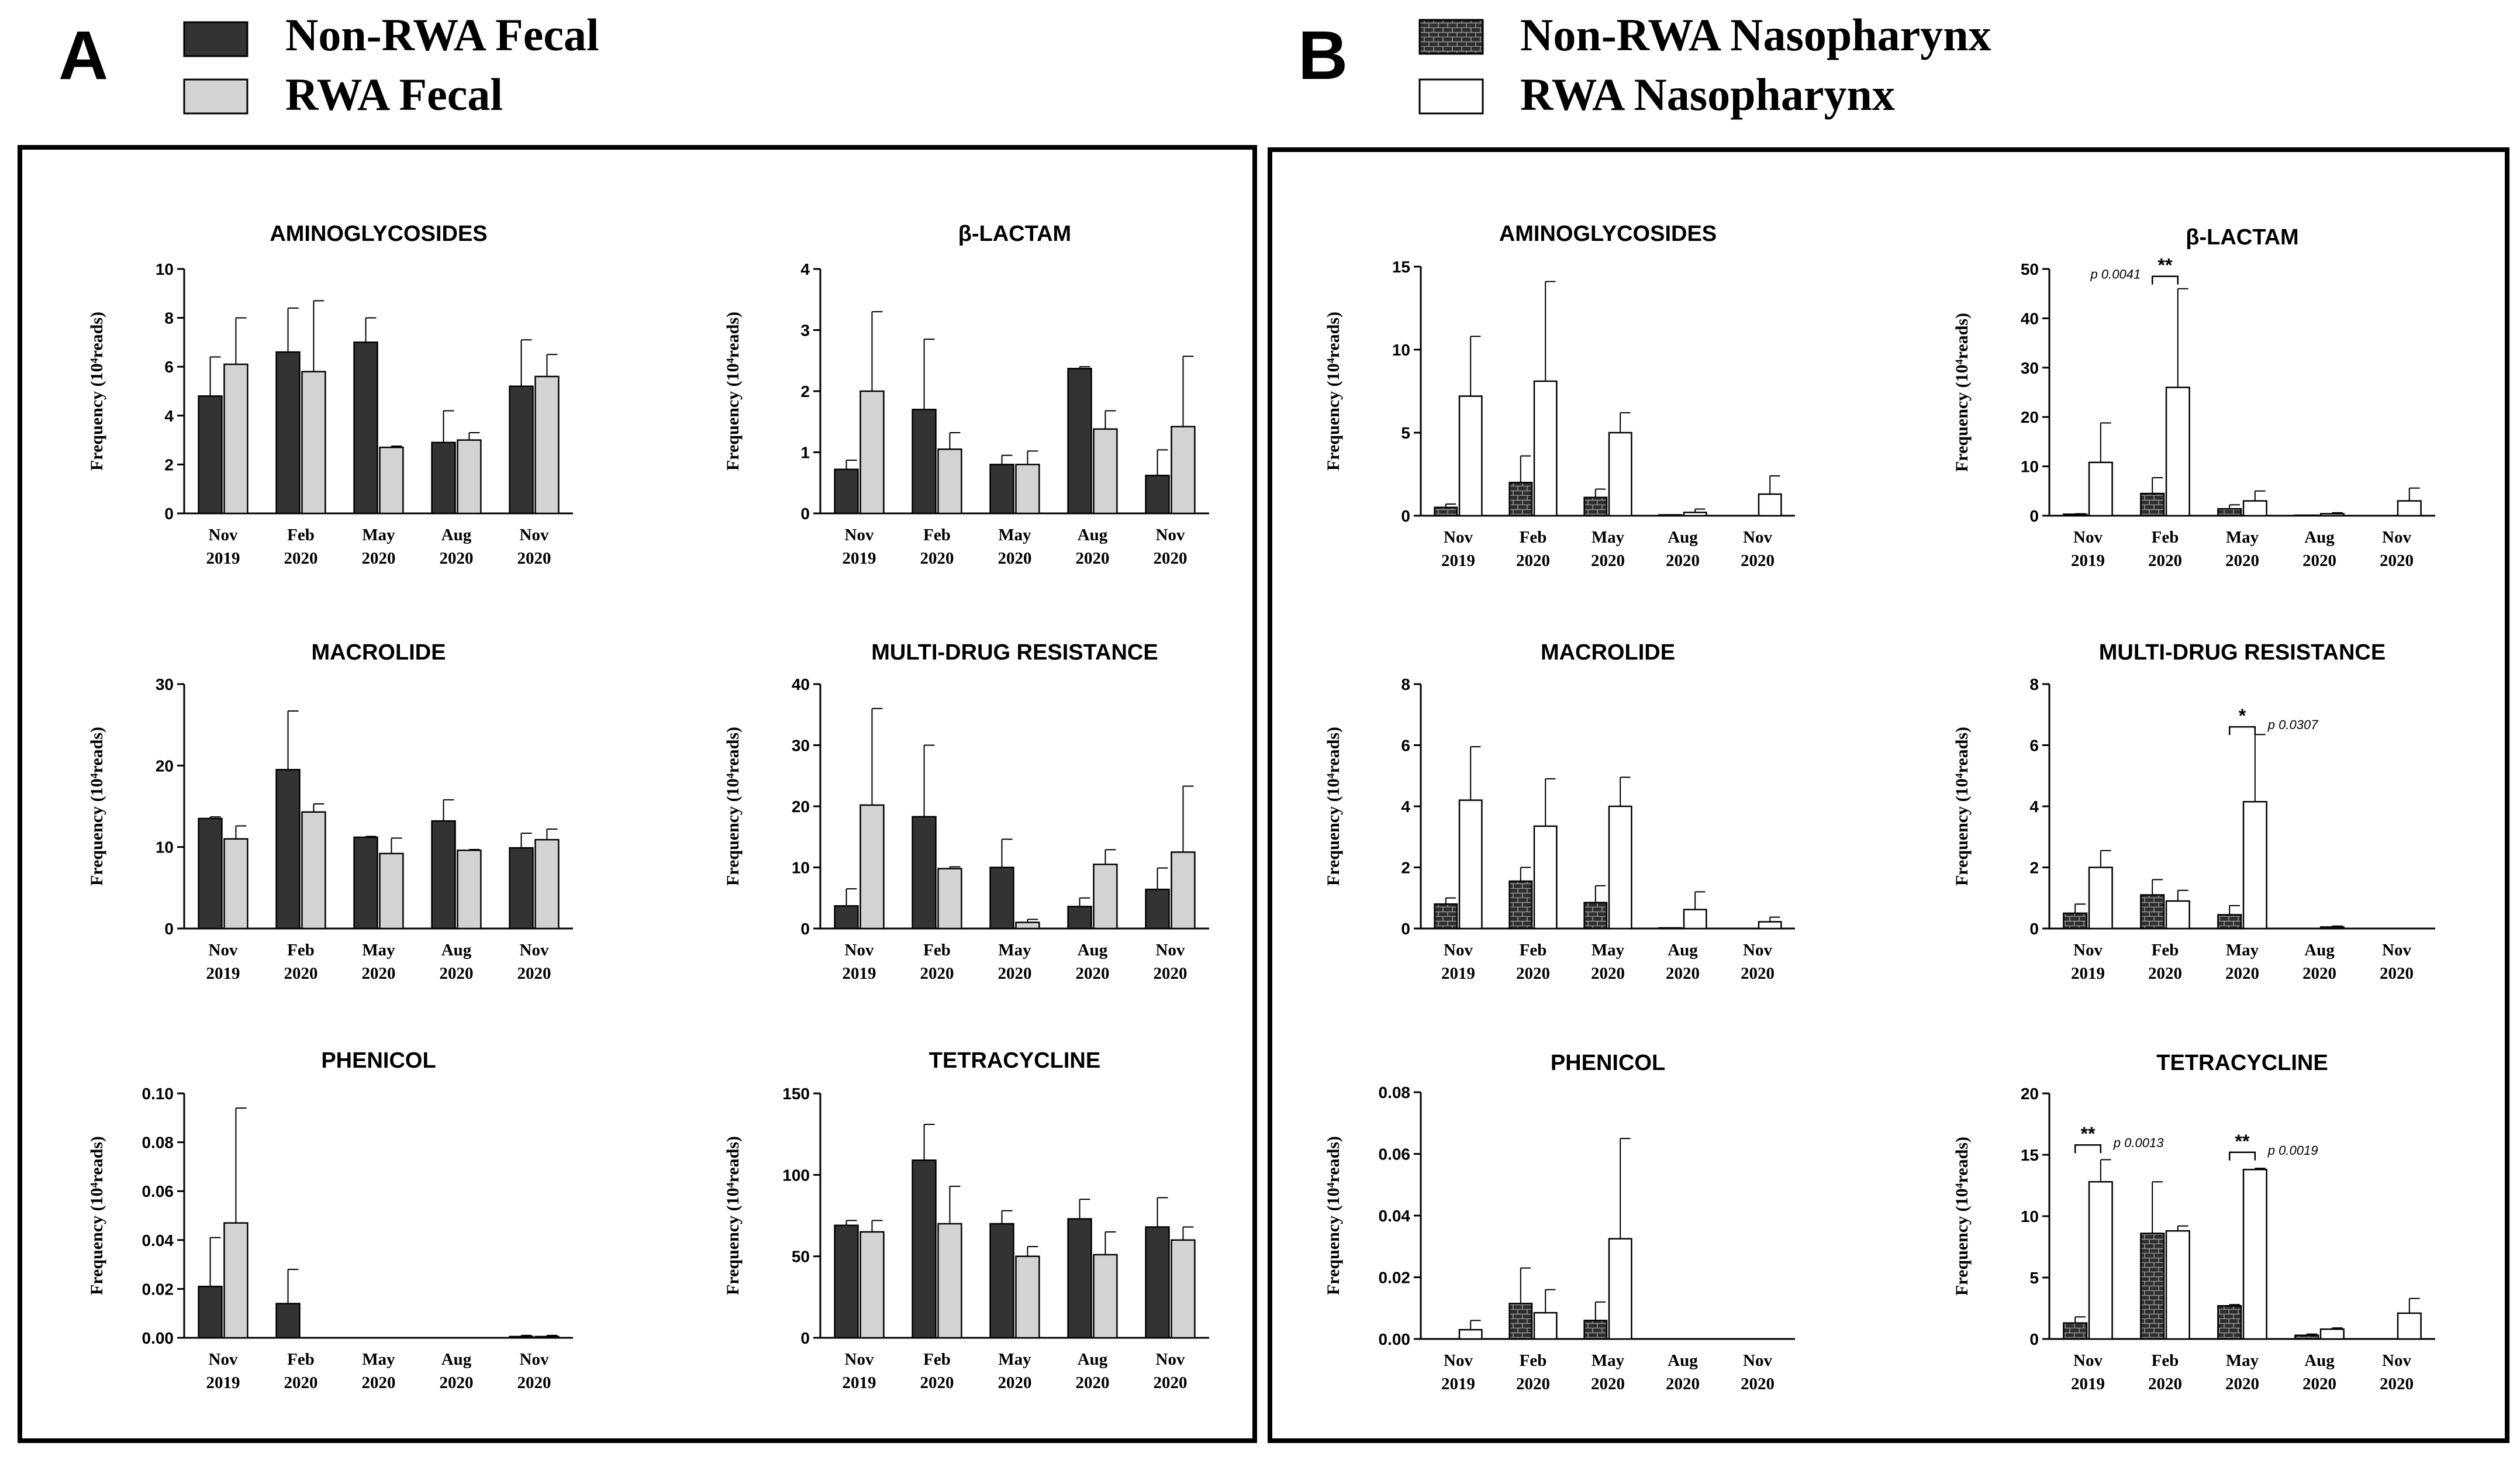 This screenshot has width=2520, height=1460. I want to click on y-tick-label: 150, so click(796, 1094).